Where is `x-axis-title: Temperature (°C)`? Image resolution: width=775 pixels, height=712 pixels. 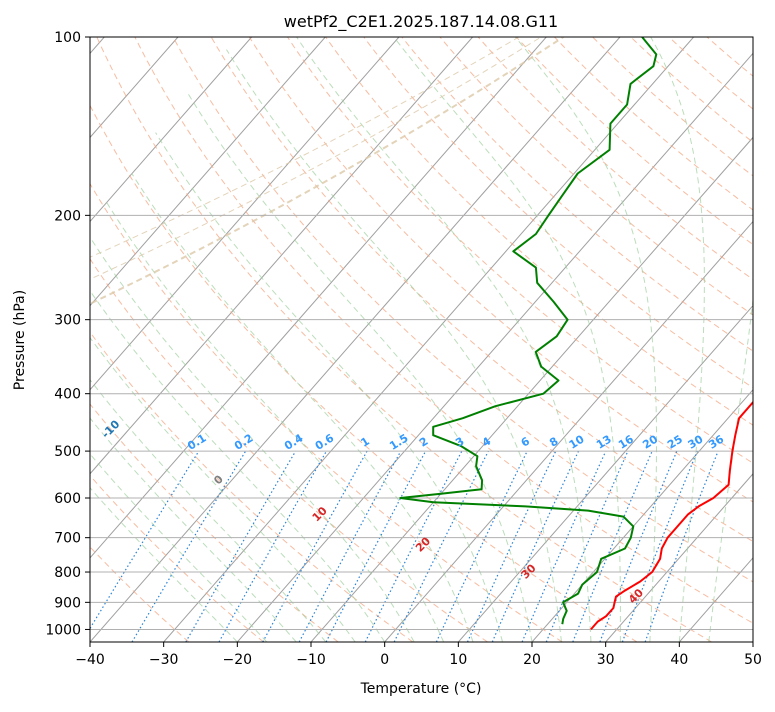 x-axis-title: Temperature (°C) is located at coordinates (421, 689).